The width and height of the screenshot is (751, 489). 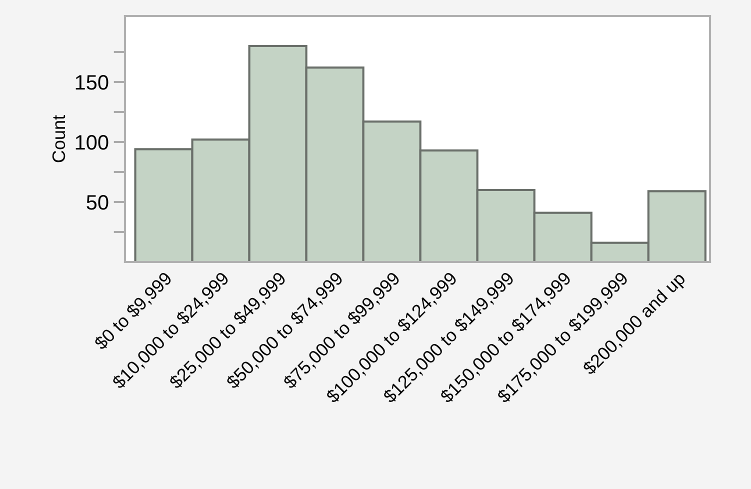 What do you see at coordinates (92, 142) in the screenshot?
I see `y-tick-label: 100` at bounding box center [92, 142].